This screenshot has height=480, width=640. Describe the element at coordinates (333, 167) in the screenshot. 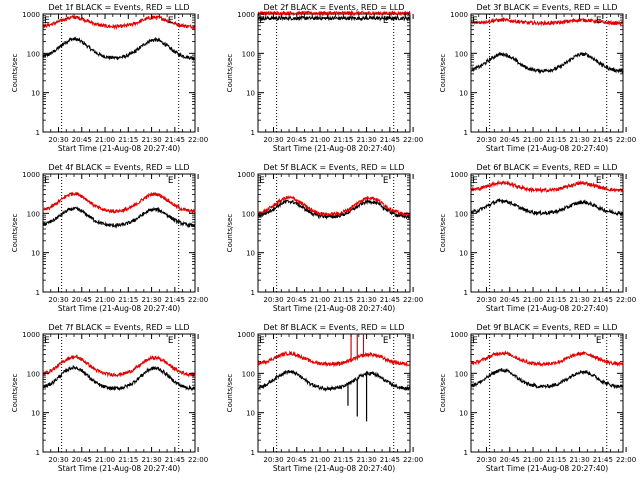

I see `panel-title: Det 5f BLACK = Events, RED = LLD` at that location.